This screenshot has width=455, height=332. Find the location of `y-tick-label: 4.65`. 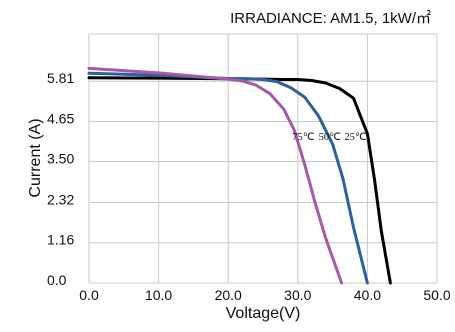

y-tick-label: 4.65 is located at coordinates (60, 119).